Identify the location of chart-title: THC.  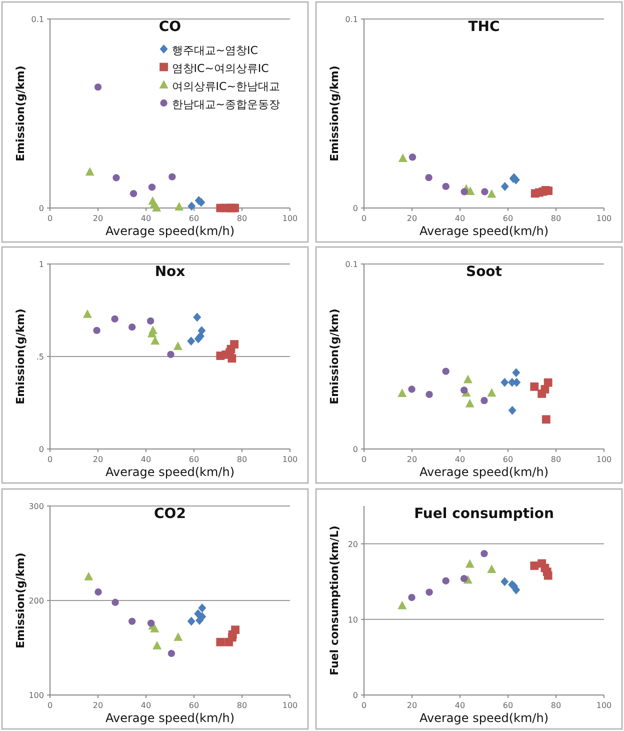
(484, 27).